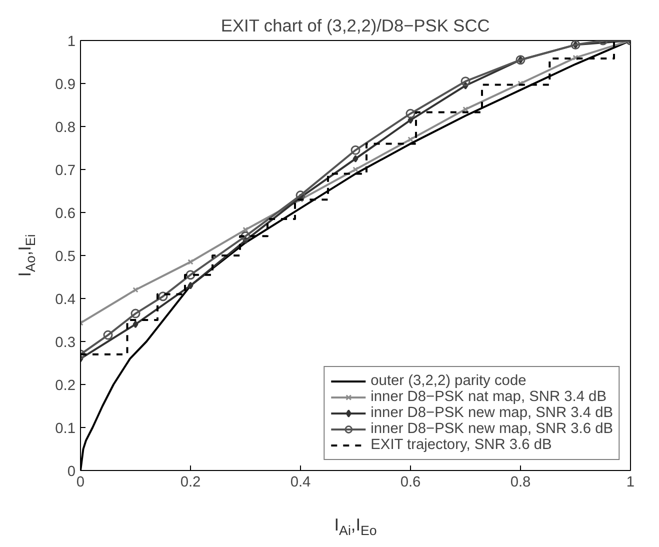 This screenshot has width=659, height=547. What do you see at coordinates (190, 482) in the screenshot?
I see `x-tick-label: 0.2` at bounding box center [190, 482].